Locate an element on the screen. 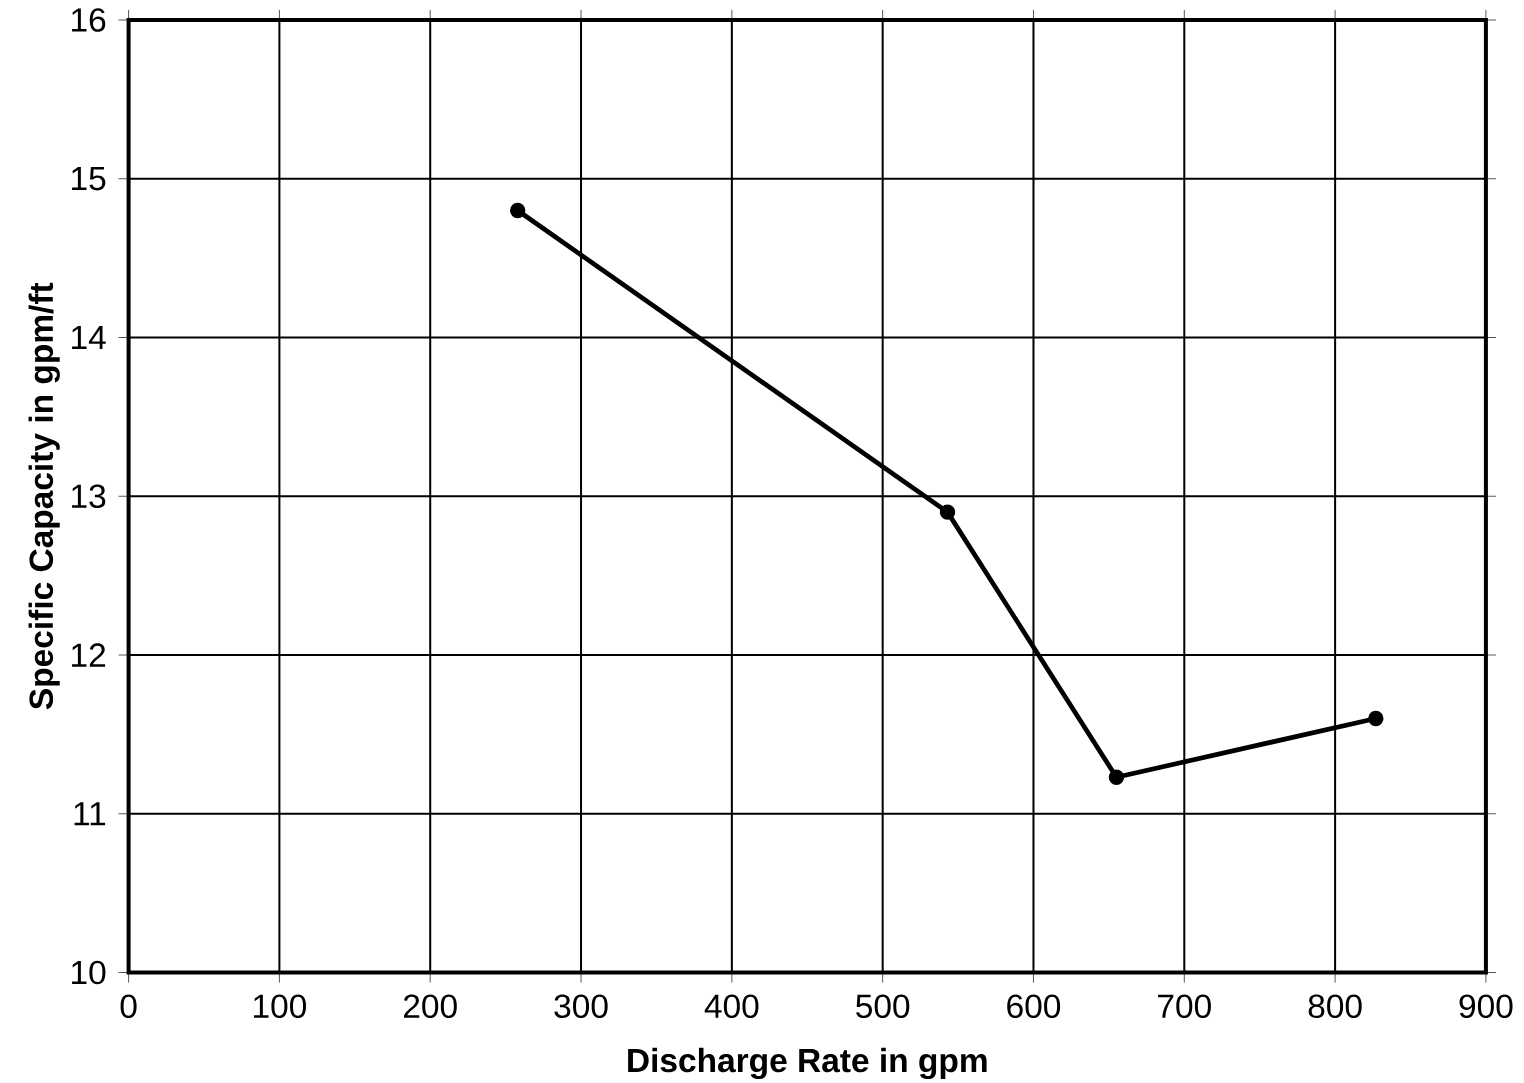 Image resolution: width=1524 pixels, height=1083 pixels. x-tick-label: 800 is located at coordinates (1335, 1006).